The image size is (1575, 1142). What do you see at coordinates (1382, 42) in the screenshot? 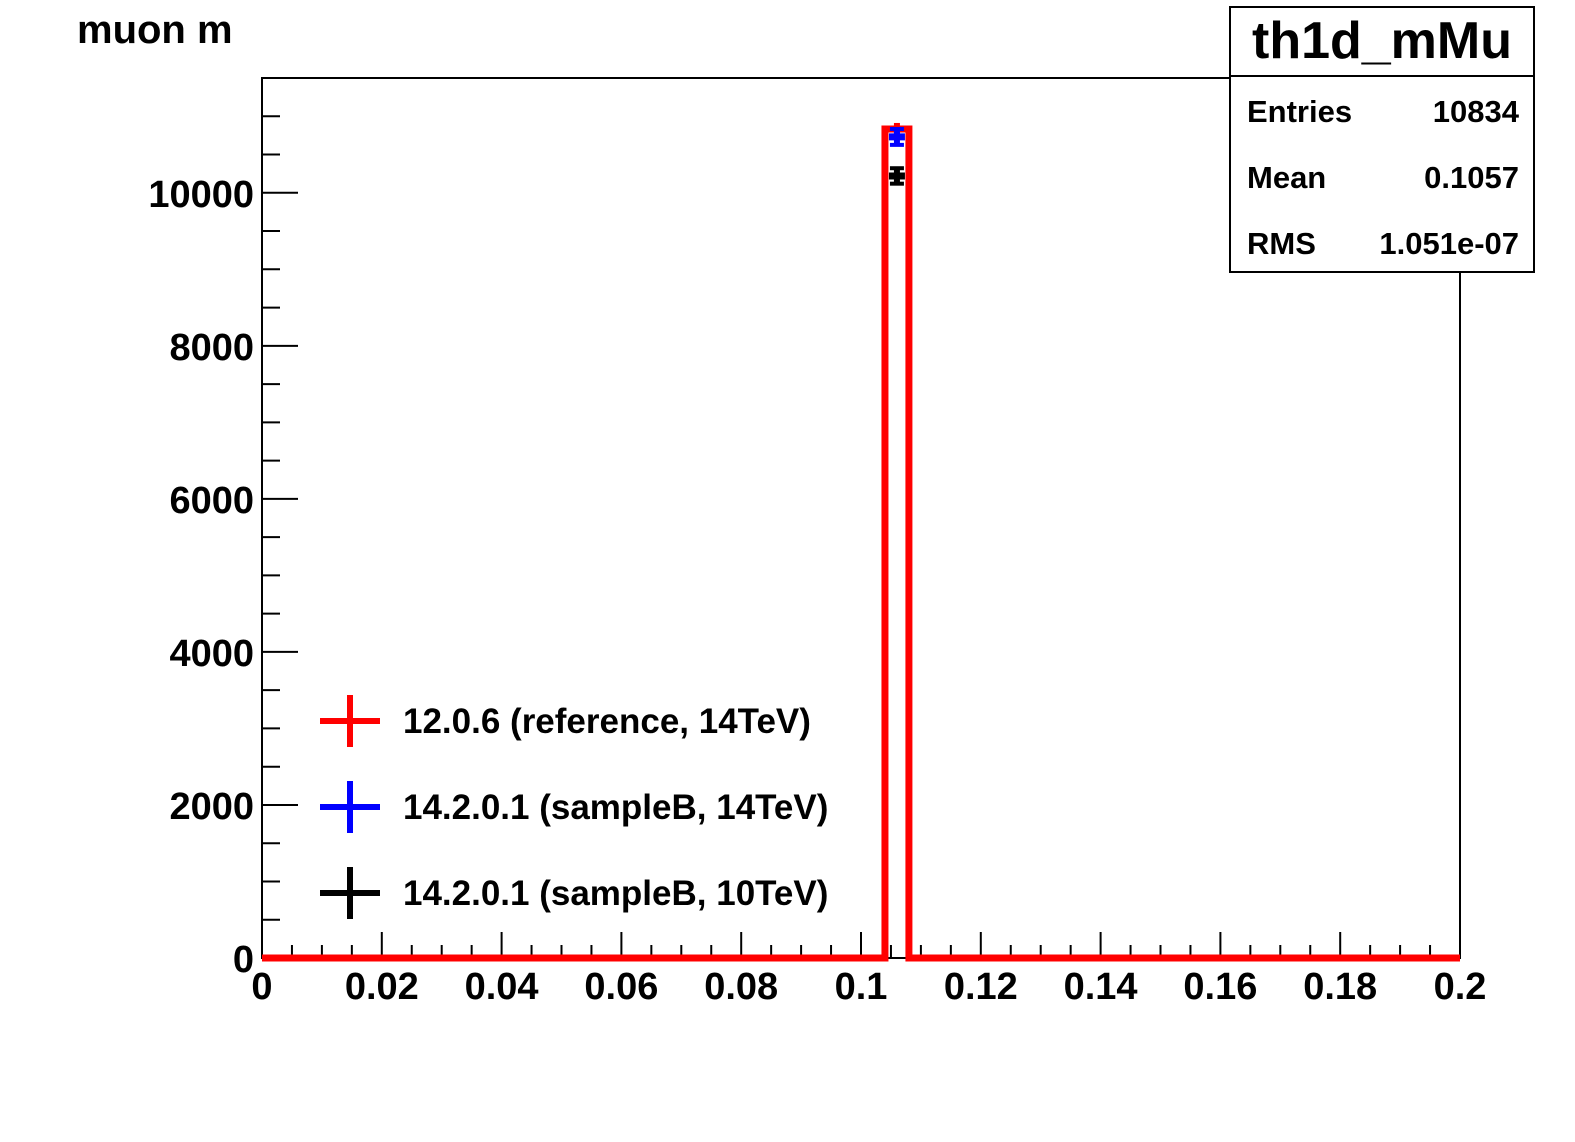
I see `stats-histogram-name: th1d_mMu` at bounding box center [1382, 42].